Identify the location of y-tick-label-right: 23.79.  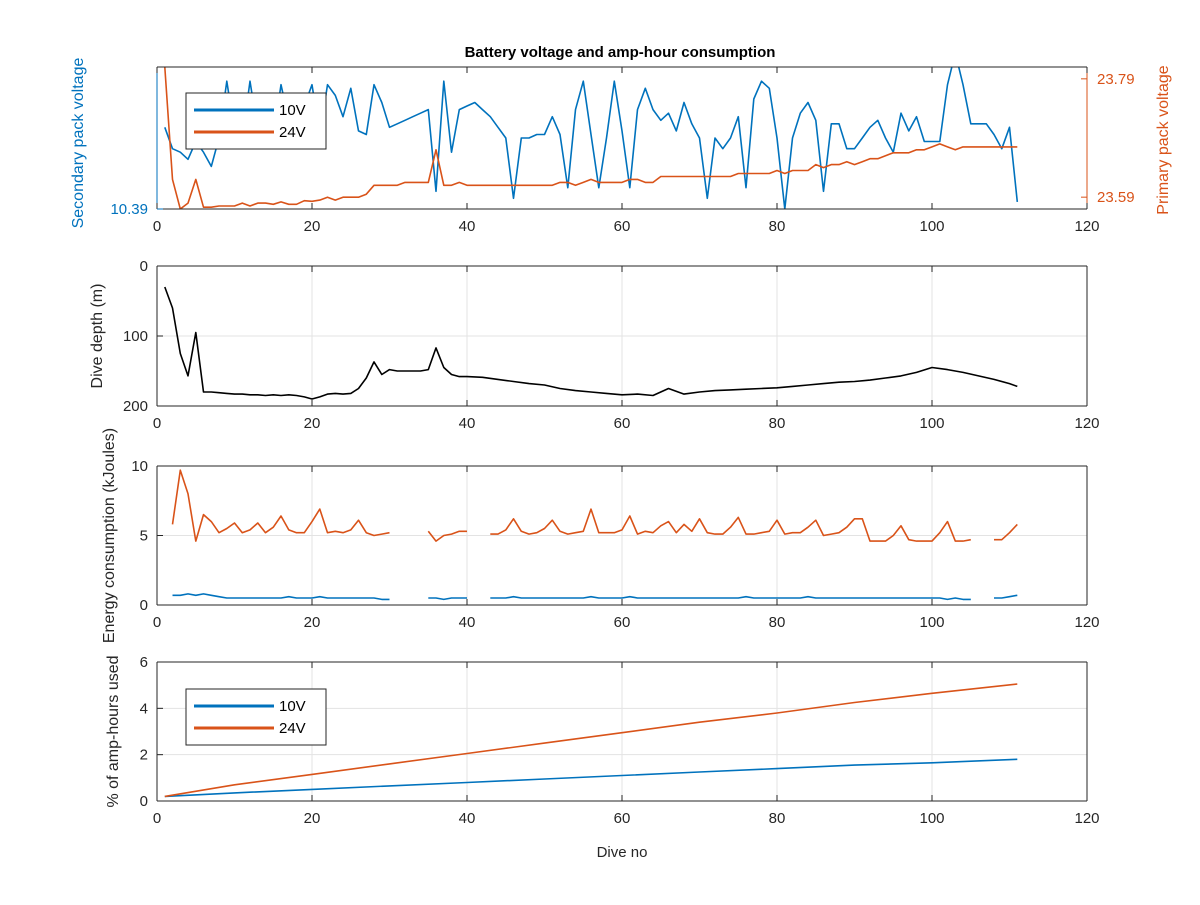
(1116, 79).